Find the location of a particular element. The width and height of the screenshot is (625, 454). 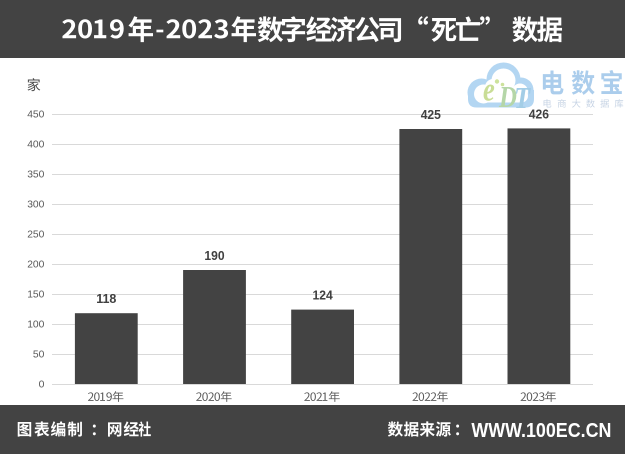

svg-text: 425 is located at coordinates (431, 114).